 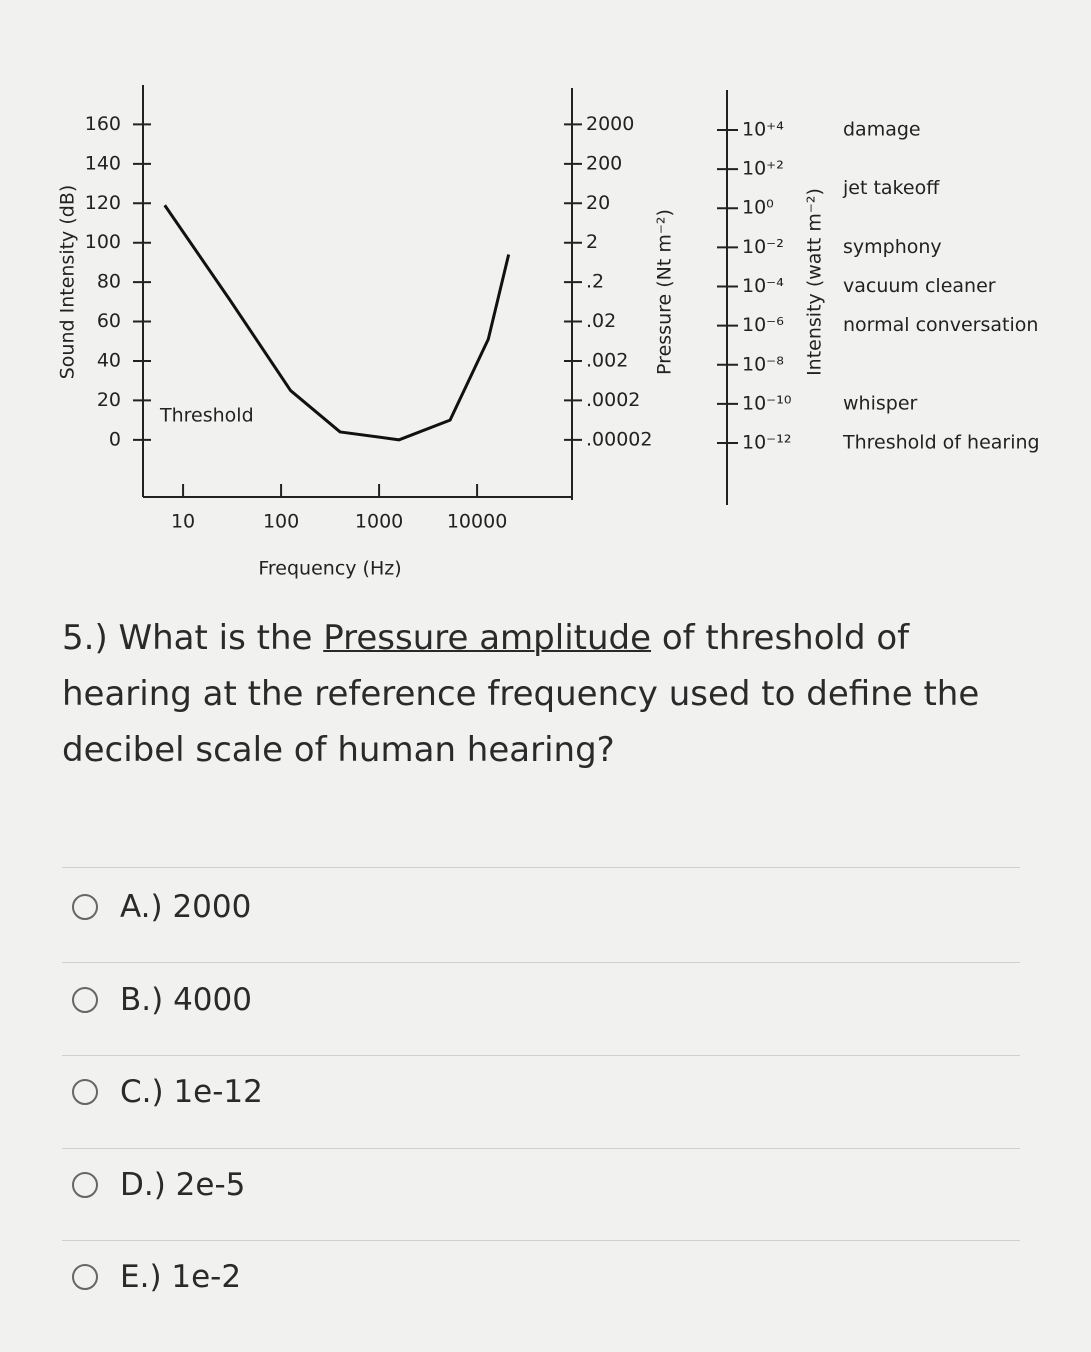 I want to click on option-label: B.) 4000, so click(x=186, y=999).